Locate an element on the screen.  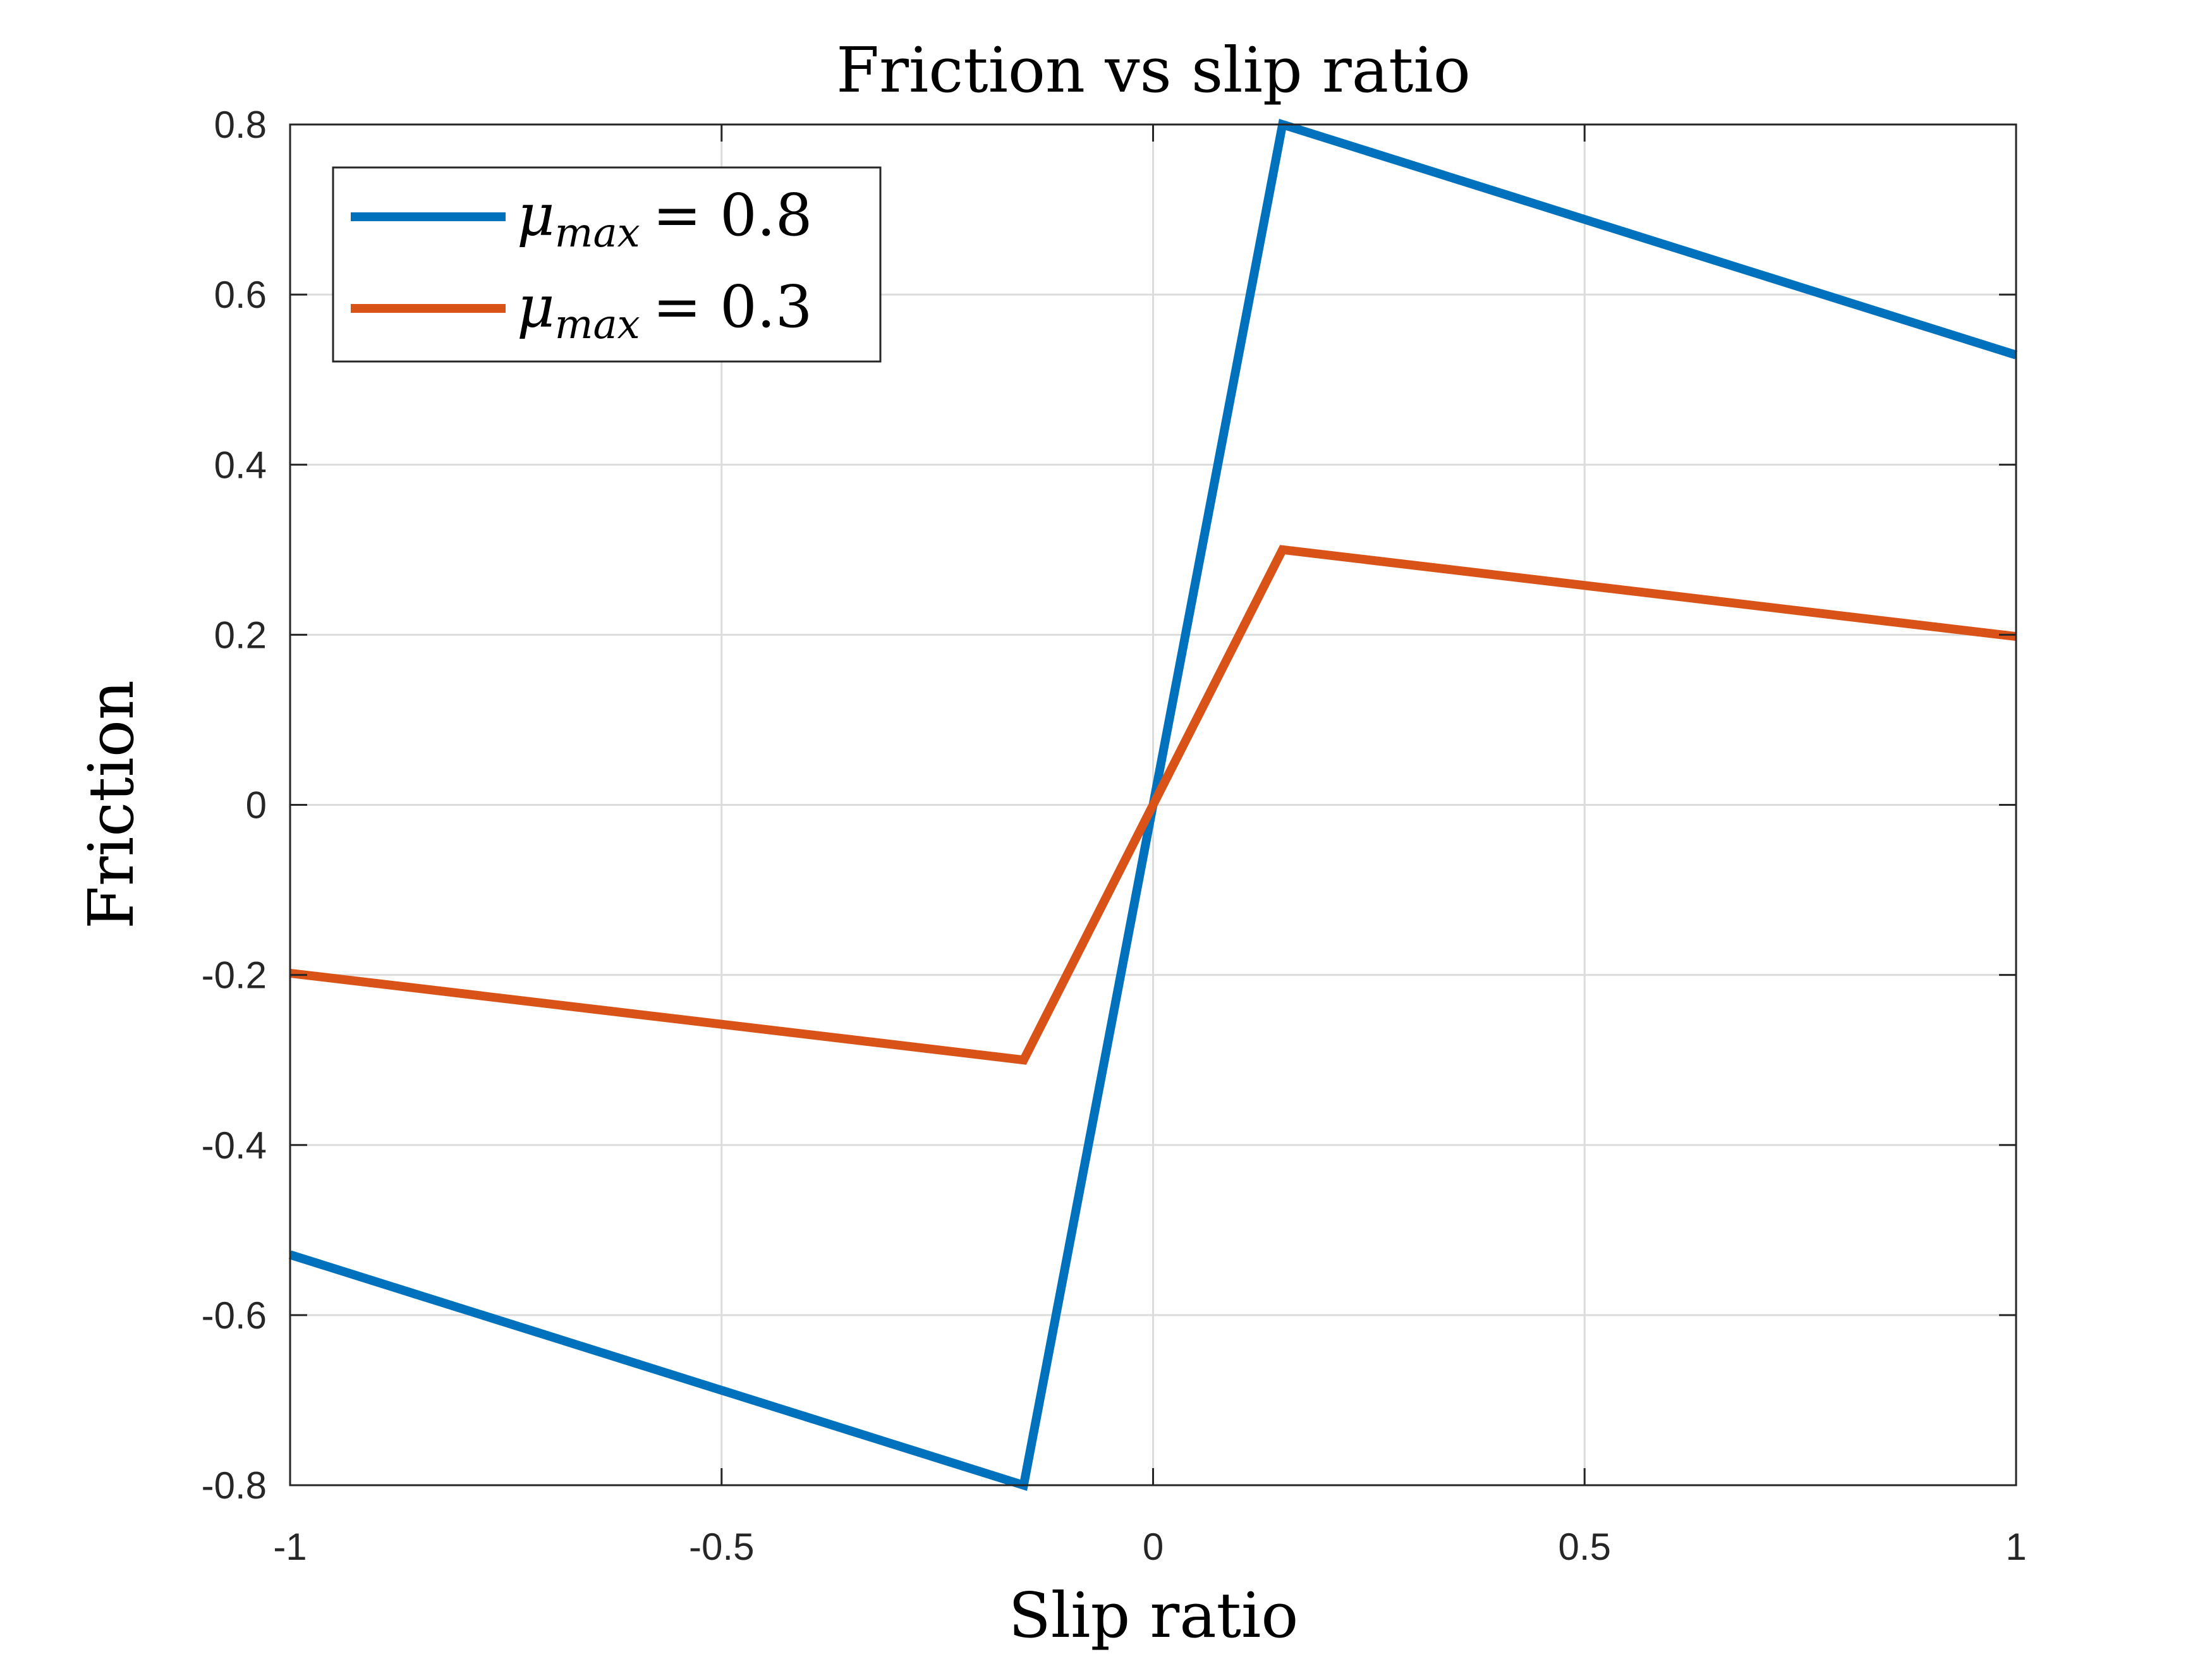
y-tick-label: -0.2 is located at coordinates (234, 975).